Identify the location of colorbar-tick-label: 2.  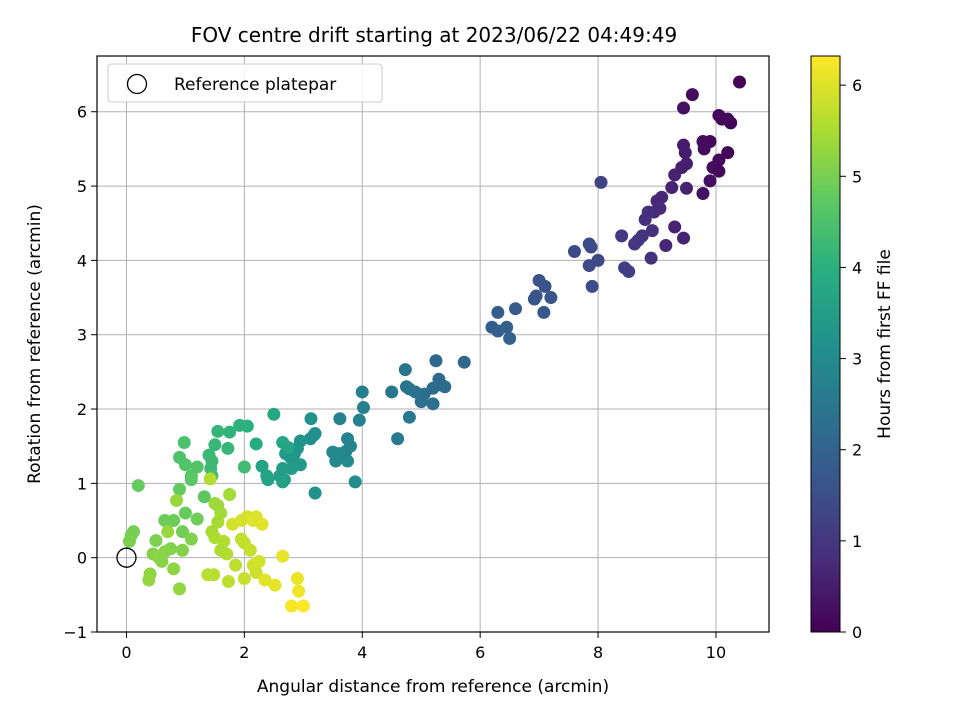
(857, 450).